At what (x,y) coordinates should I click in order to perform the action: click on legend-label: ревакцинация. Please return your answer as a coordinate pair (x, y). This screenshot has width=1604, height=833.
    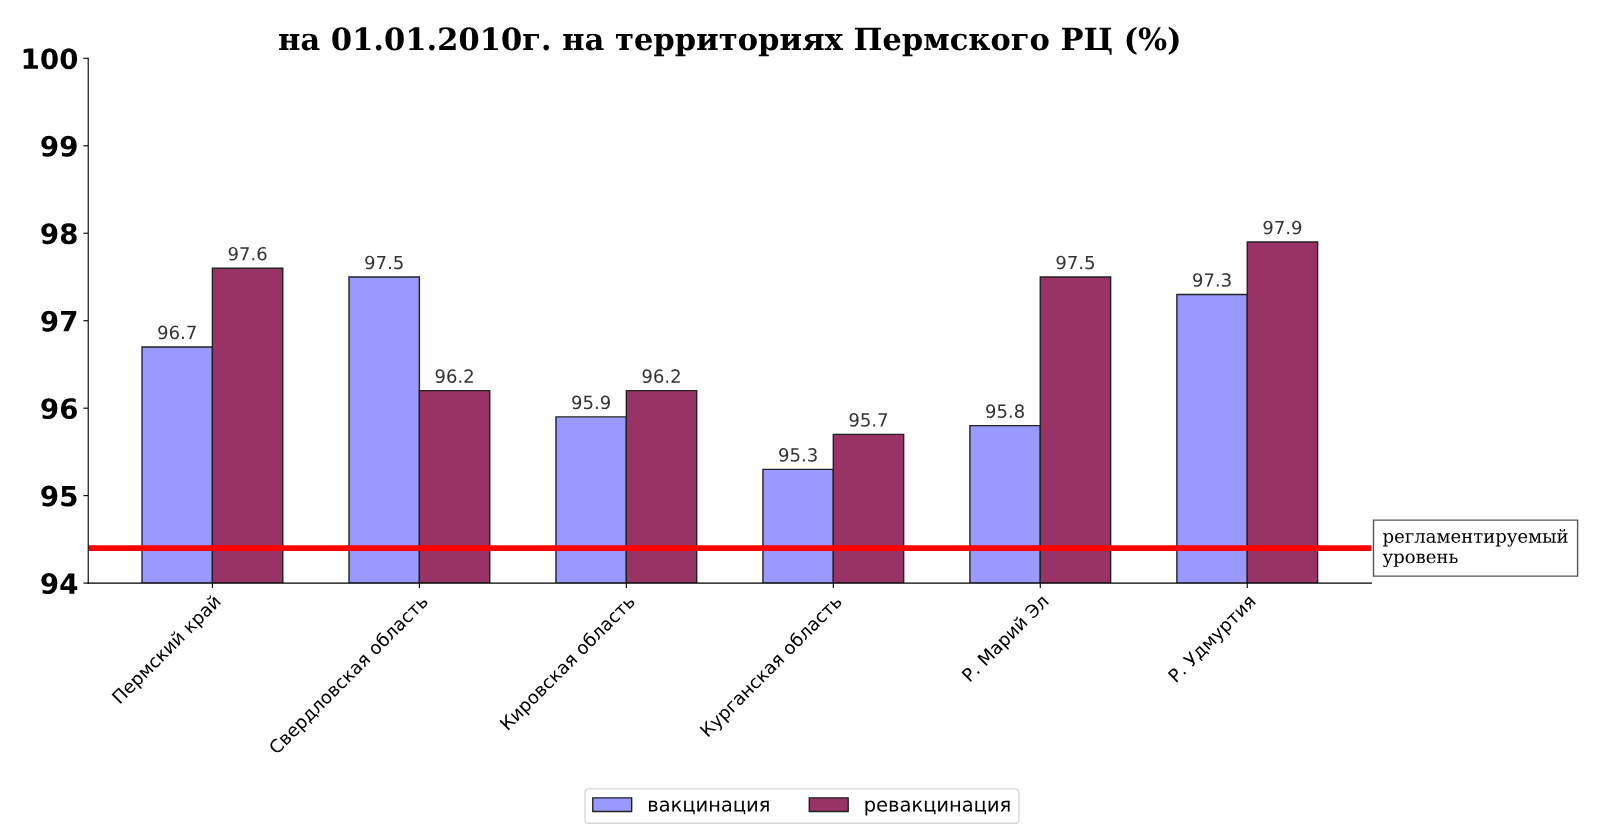
    Looking at the image, I should click on (937, 808).